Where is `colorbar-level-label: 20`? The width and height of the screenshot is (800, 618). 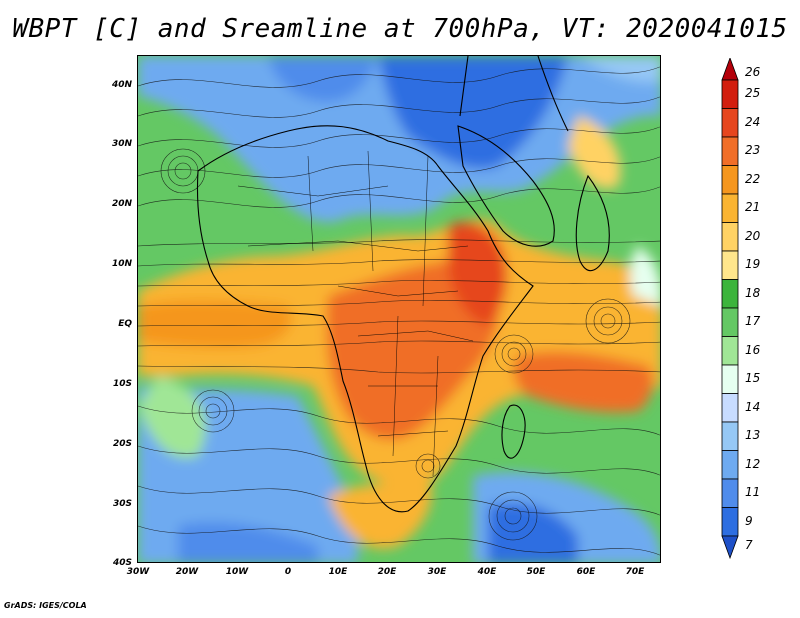 colorbar-level-label: 20 is located at coordinates (753, 235).